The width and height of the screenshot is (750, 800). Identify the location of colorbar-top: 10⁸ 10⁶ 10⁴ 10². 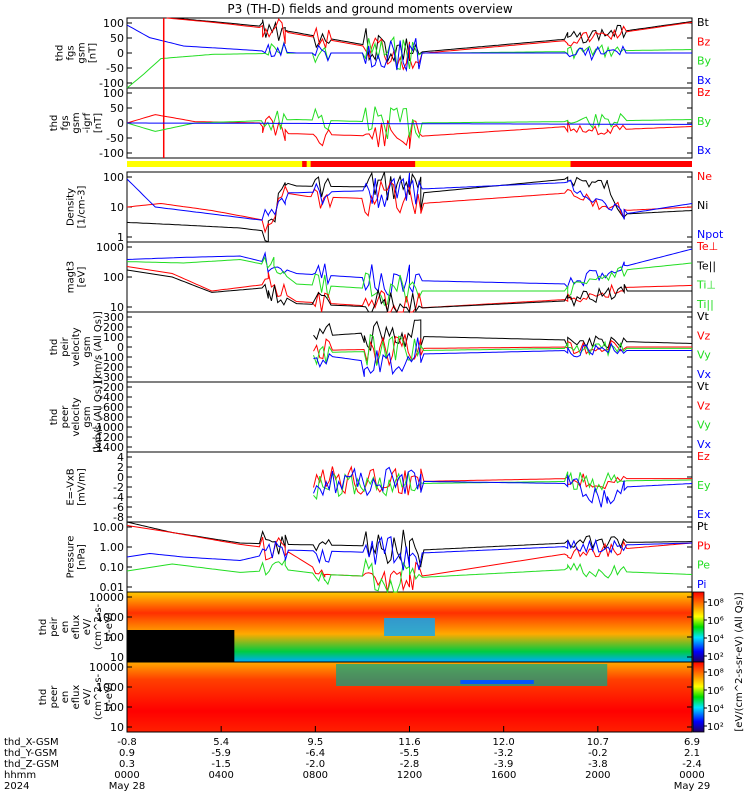
(708, 627).